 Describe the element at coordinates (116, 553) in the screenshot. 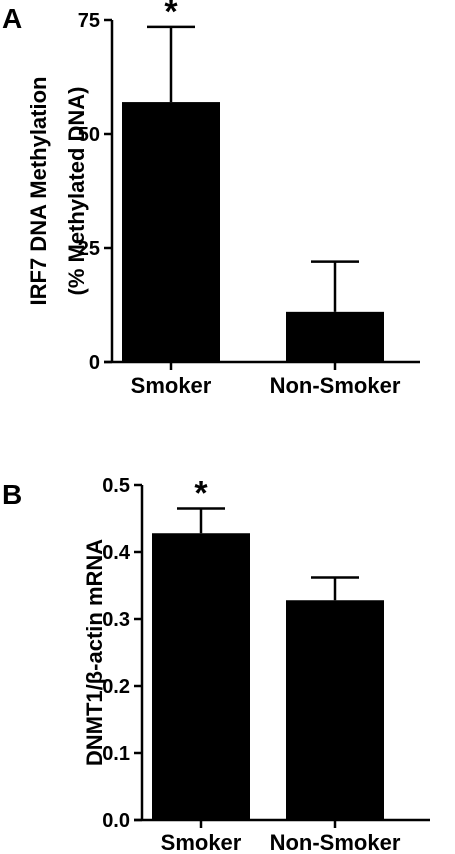

I see `y-tick-label: 0.4` at that location.